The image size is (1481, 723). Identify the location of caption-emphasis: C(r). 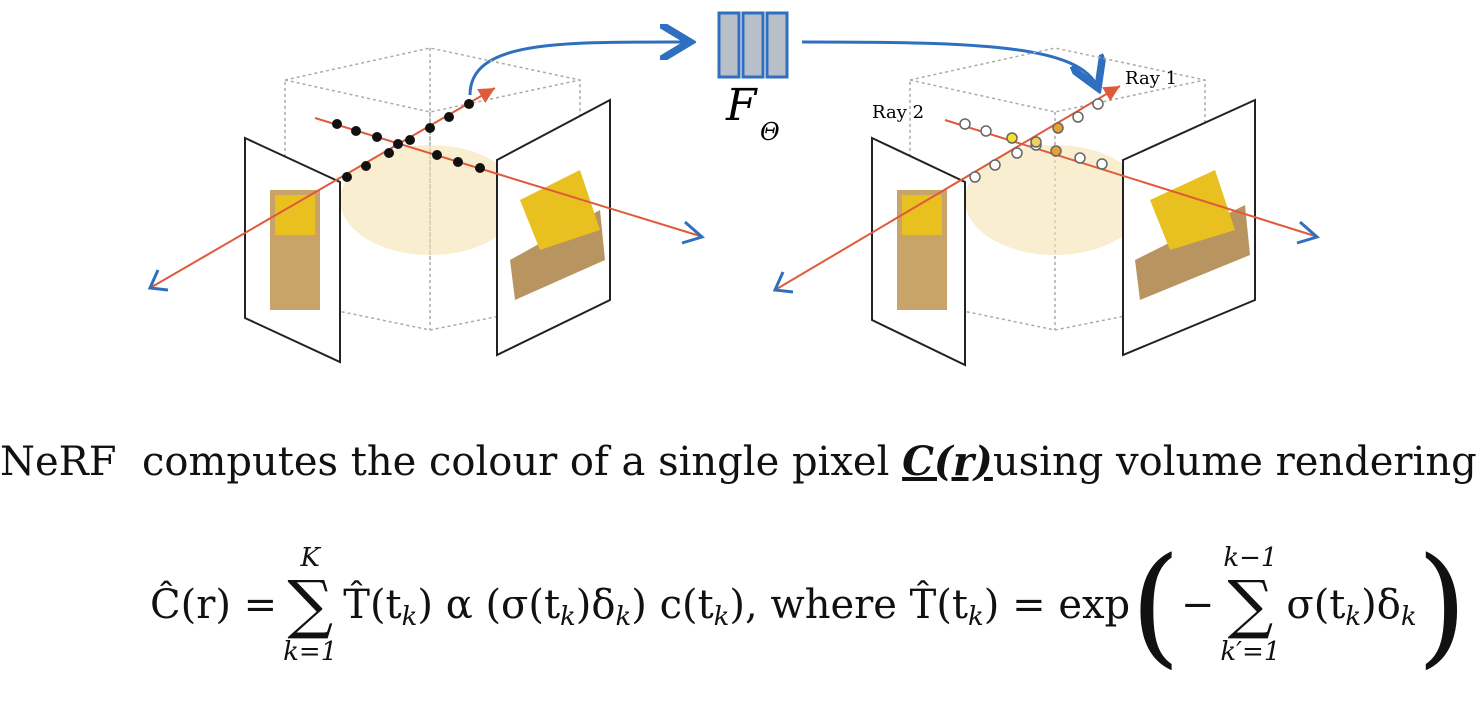
(947, 461).